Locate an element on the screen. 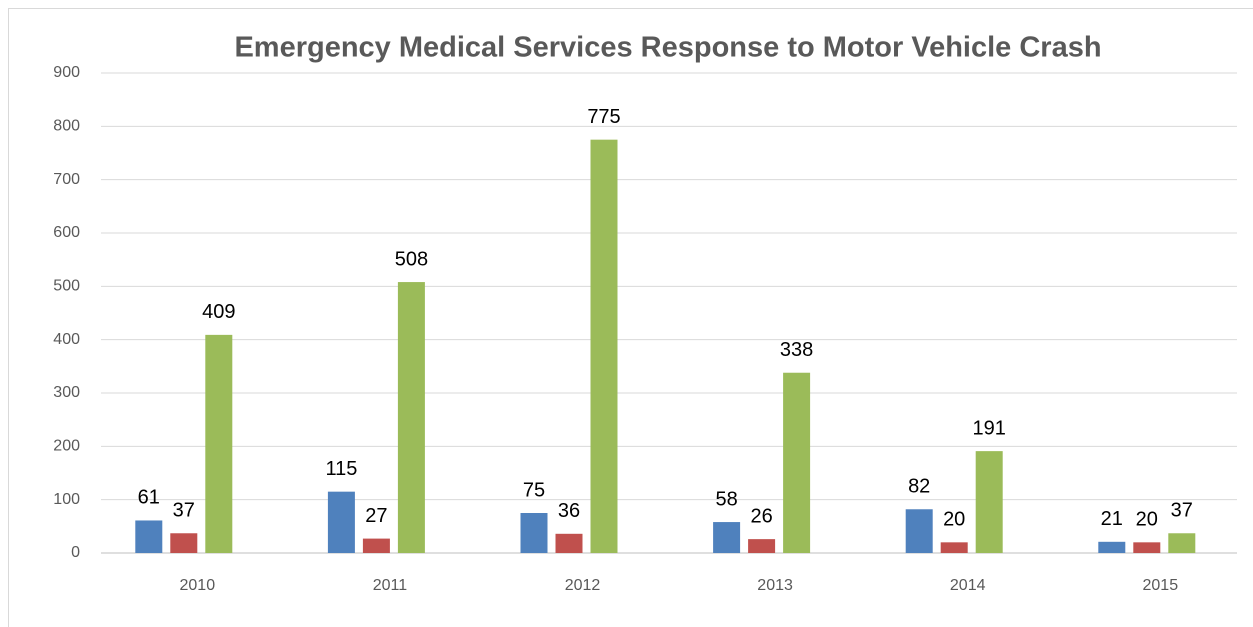 The image size is (1253, 627). data-label: 775 is located at coordinates (603, 117).